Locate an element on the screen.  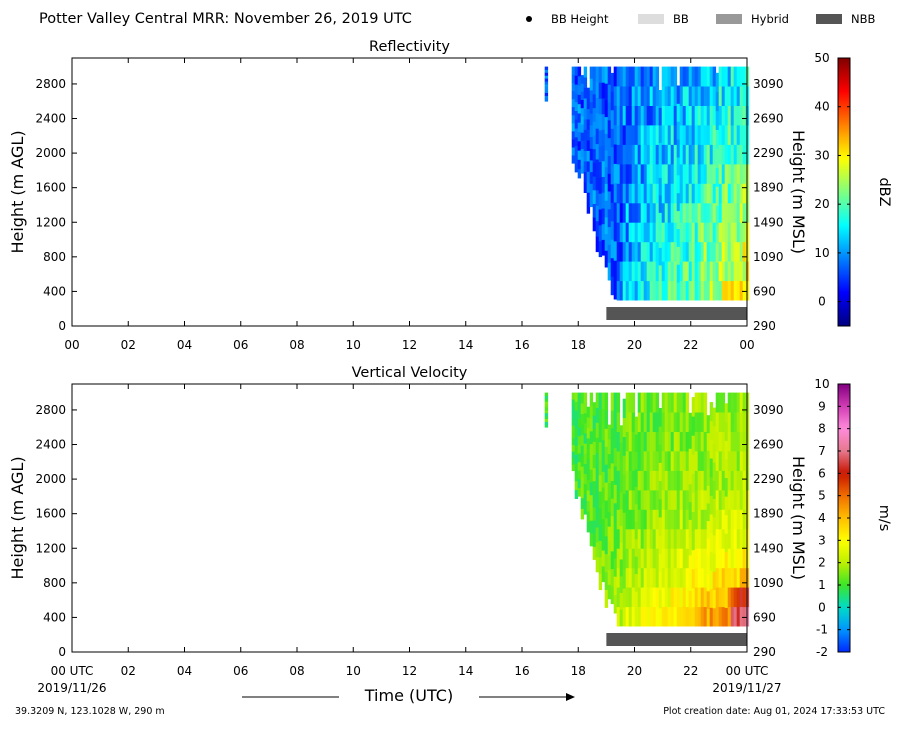
colorbar-tick-label: 1 is located at coordinates (822, 585).